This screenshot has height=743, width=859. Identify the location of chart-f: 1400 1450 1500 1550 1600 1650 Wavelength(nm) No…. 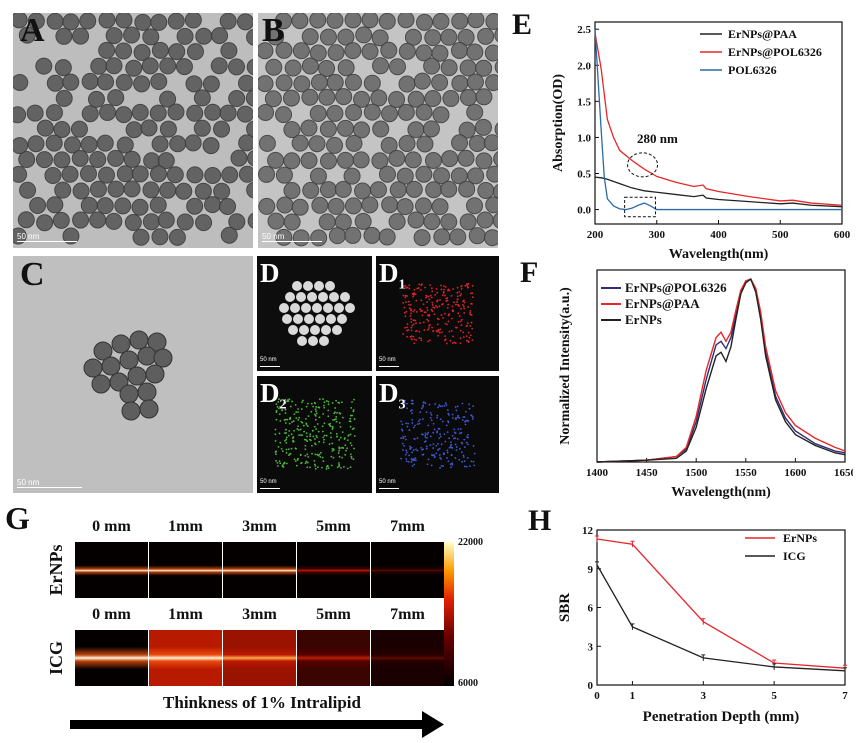
(705, 384).